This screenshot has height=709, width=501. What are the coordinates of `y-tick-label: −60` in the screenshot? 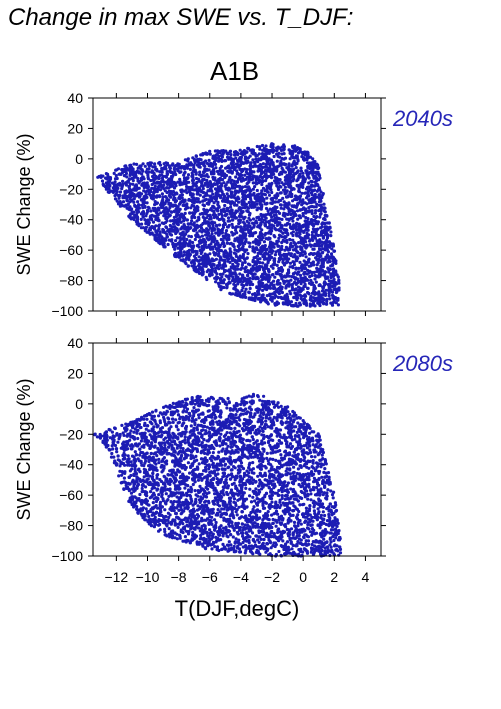 It's located at (71, 250).